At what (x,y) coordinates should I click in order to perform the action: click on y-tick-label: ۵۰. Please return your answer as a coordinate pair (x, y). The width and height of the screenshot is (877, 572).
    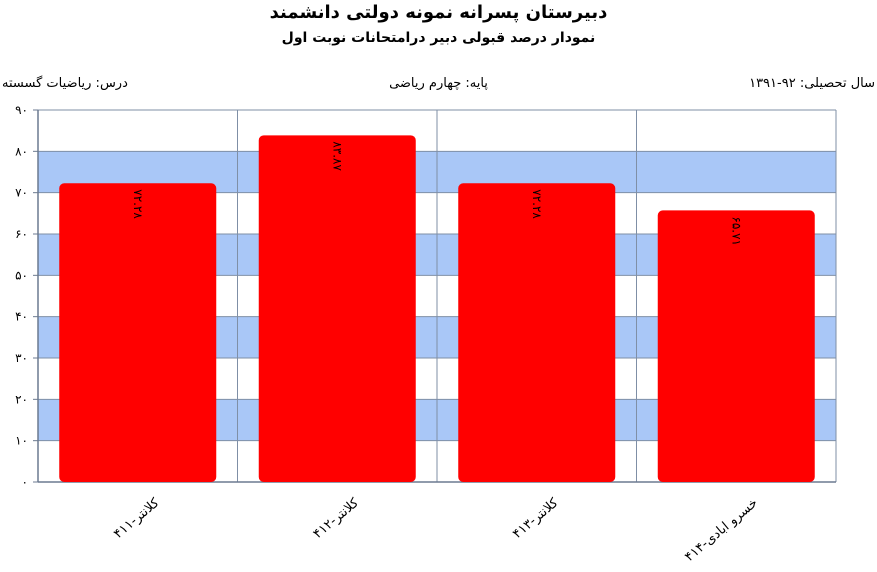
    Looking at the image, I should click on (21, 275).